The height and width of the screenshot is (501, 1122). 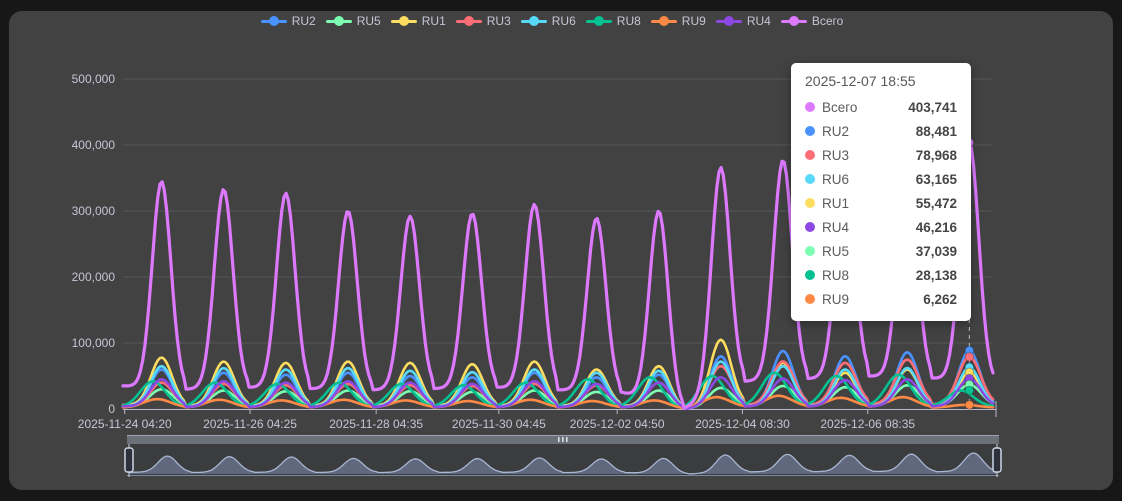 What do you see at coordinates (936, 227) in the screenshot?
I see `tooltip-series-value: 46,216` at bounding box center [936, 227].